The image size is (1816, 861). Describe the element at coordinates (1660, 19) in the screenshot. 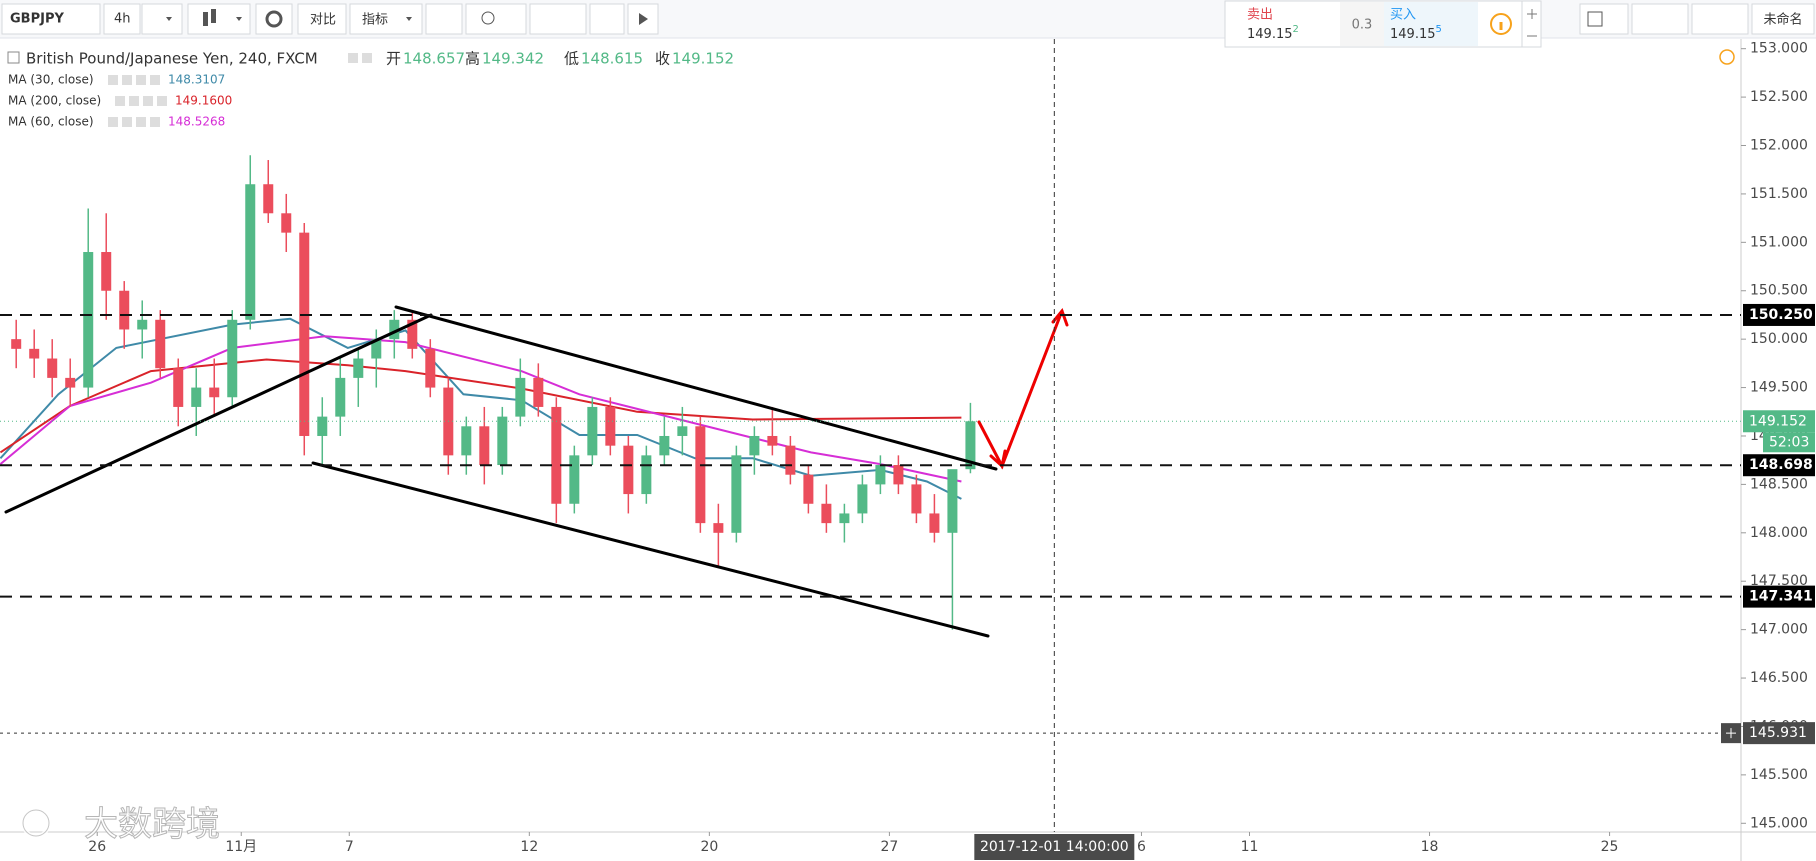

I see `load-button` at that location.